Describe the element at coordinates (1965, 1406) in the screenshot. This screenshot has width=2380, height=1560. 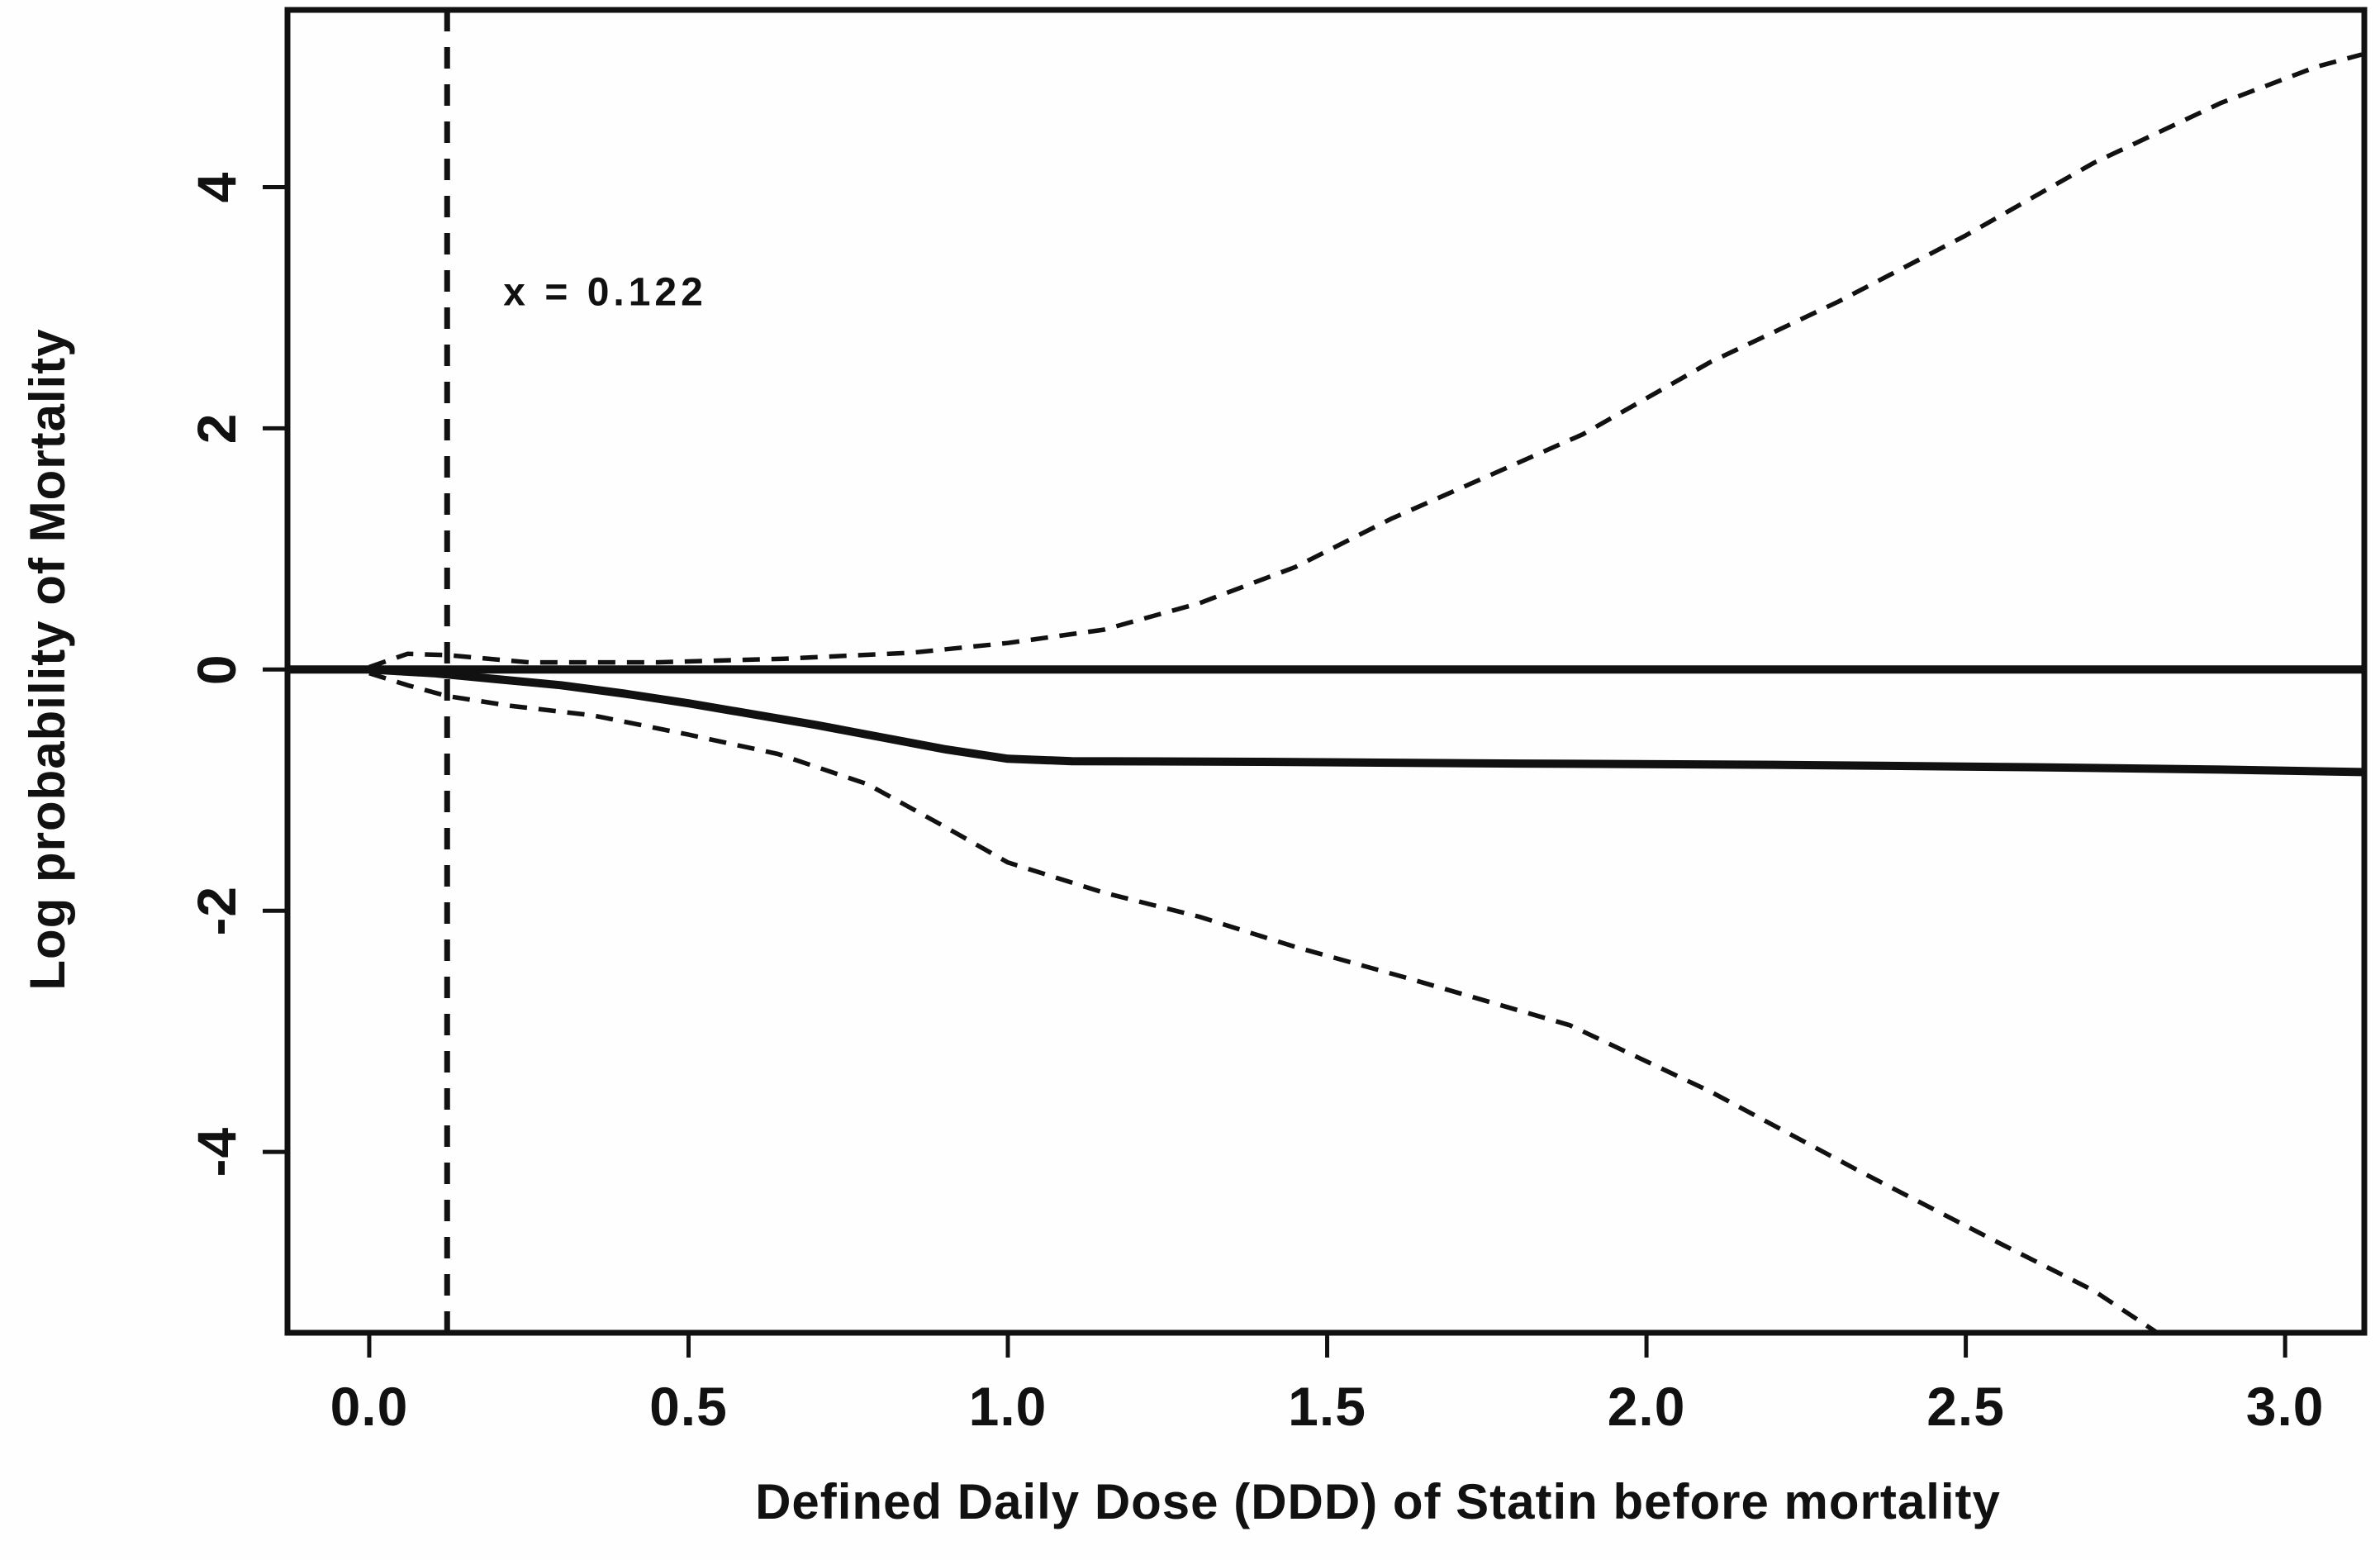
I see `x-axis-tick-label: 2.5` at that location.